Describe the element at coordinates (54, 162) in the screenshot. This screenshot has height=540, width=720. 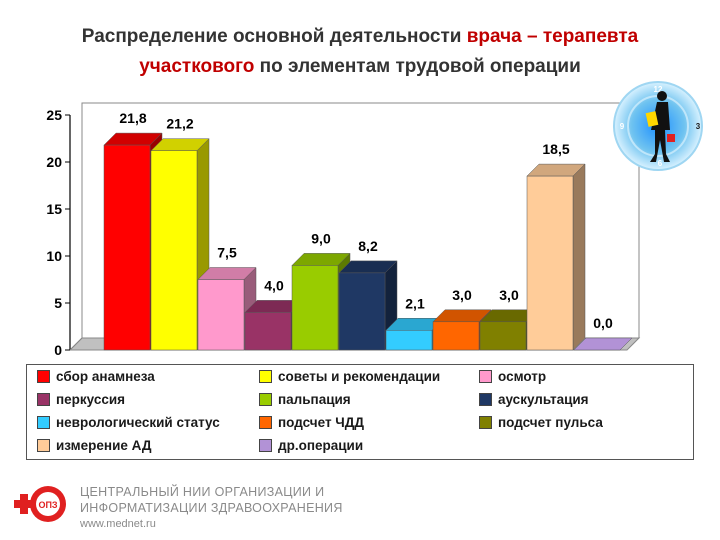
I see `y-tick-label: 20` at that location.